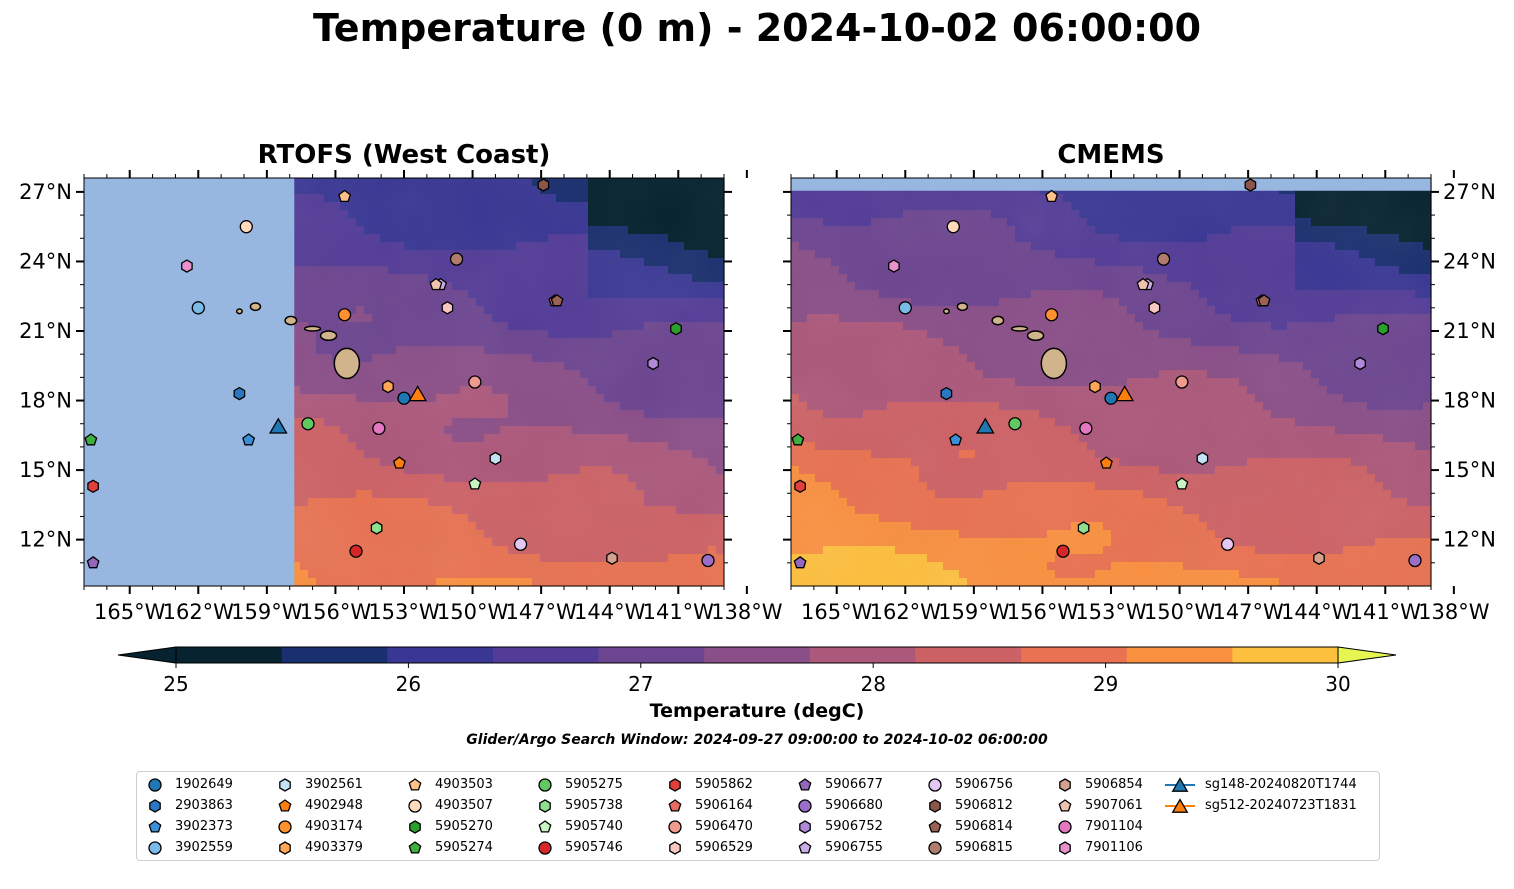 The height and width of the screenshot is (889, 1514). Describe the element at coordinates (334, 847) in the screenshot. I see `legend-label: 4903379` at that location.